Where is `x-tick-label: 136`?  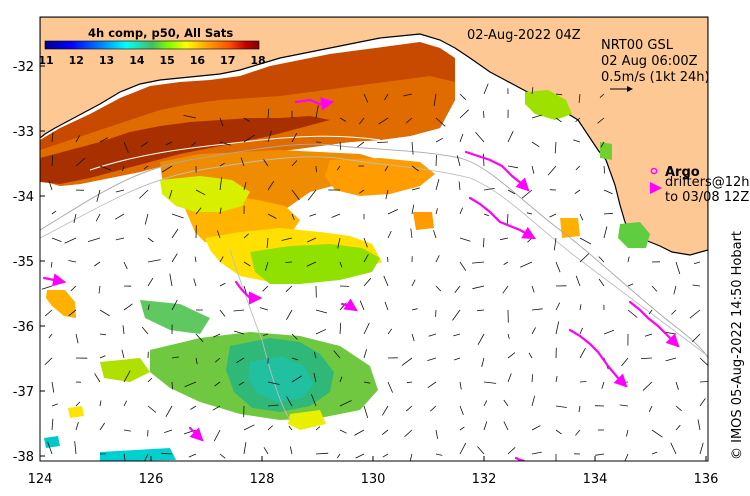 x-tick-label: 136 is located at coordinates (706, 479).